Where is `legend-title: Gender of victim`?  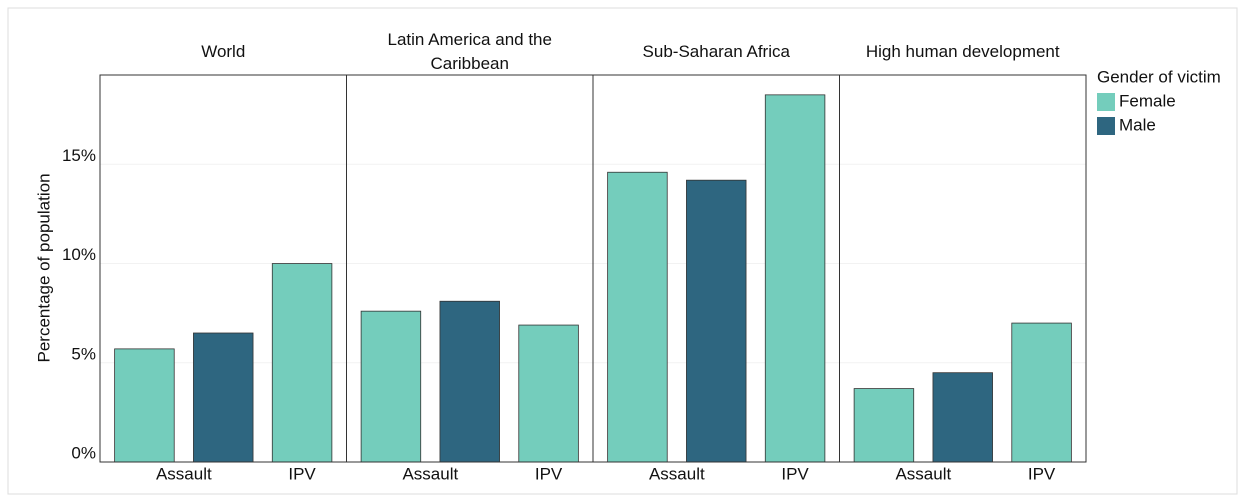 legend-title: Gender of victim is located at coordinates (1159, 76).